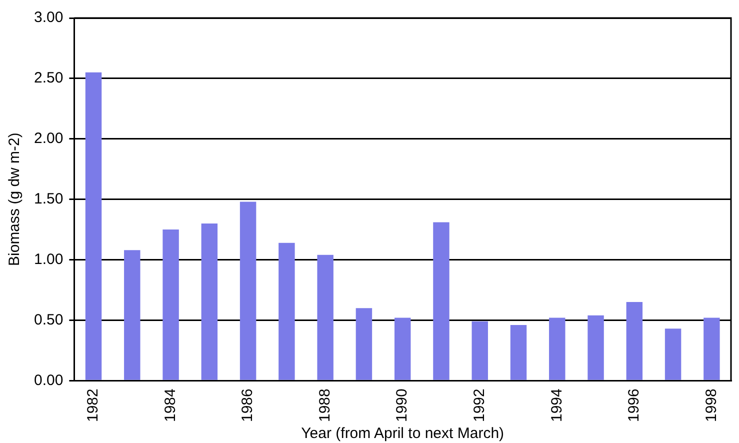  Describe the element at coordinates (557, 405) in the screenshot. I see `x-tick-label: 1994` at that location.